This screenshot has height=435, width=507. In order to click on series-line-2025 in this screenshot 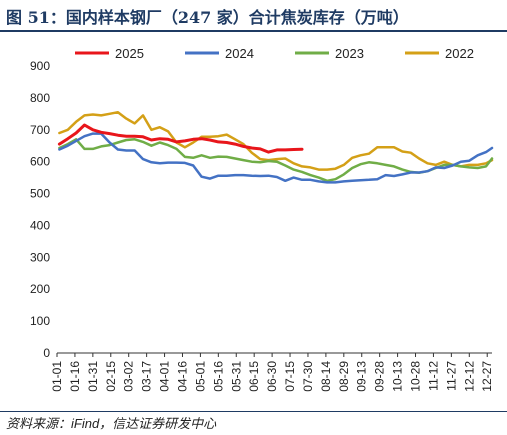, I will do `click(180, 138)`.